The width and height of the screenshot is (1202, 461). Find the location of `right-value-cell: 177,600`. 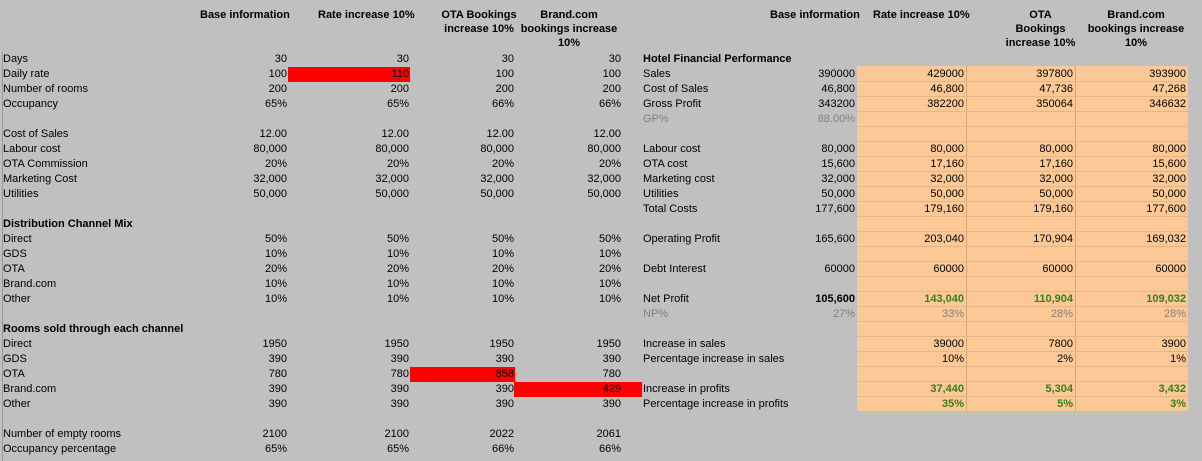

right-value-cell: 177,600 is located at coordinates (1166, 209).